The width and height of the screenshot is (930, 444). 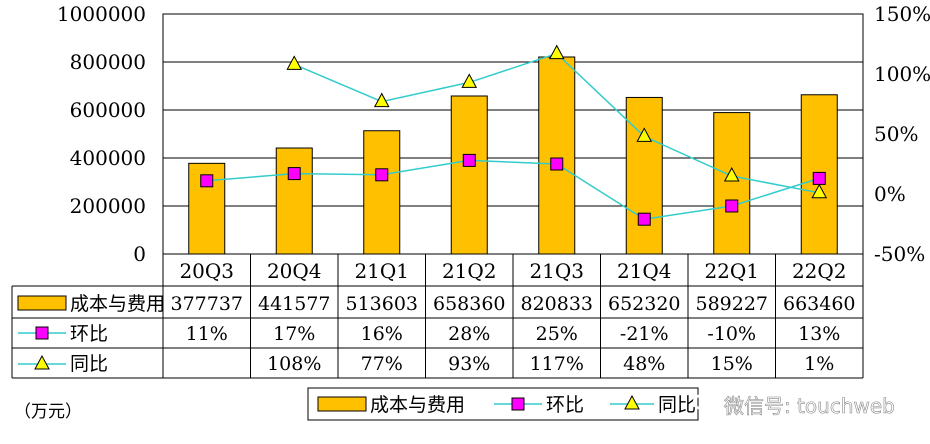 What do you see at coordinates (556, 304) in the screenshot?
I see `data-label: 820833` at bounding box center [556, 304].